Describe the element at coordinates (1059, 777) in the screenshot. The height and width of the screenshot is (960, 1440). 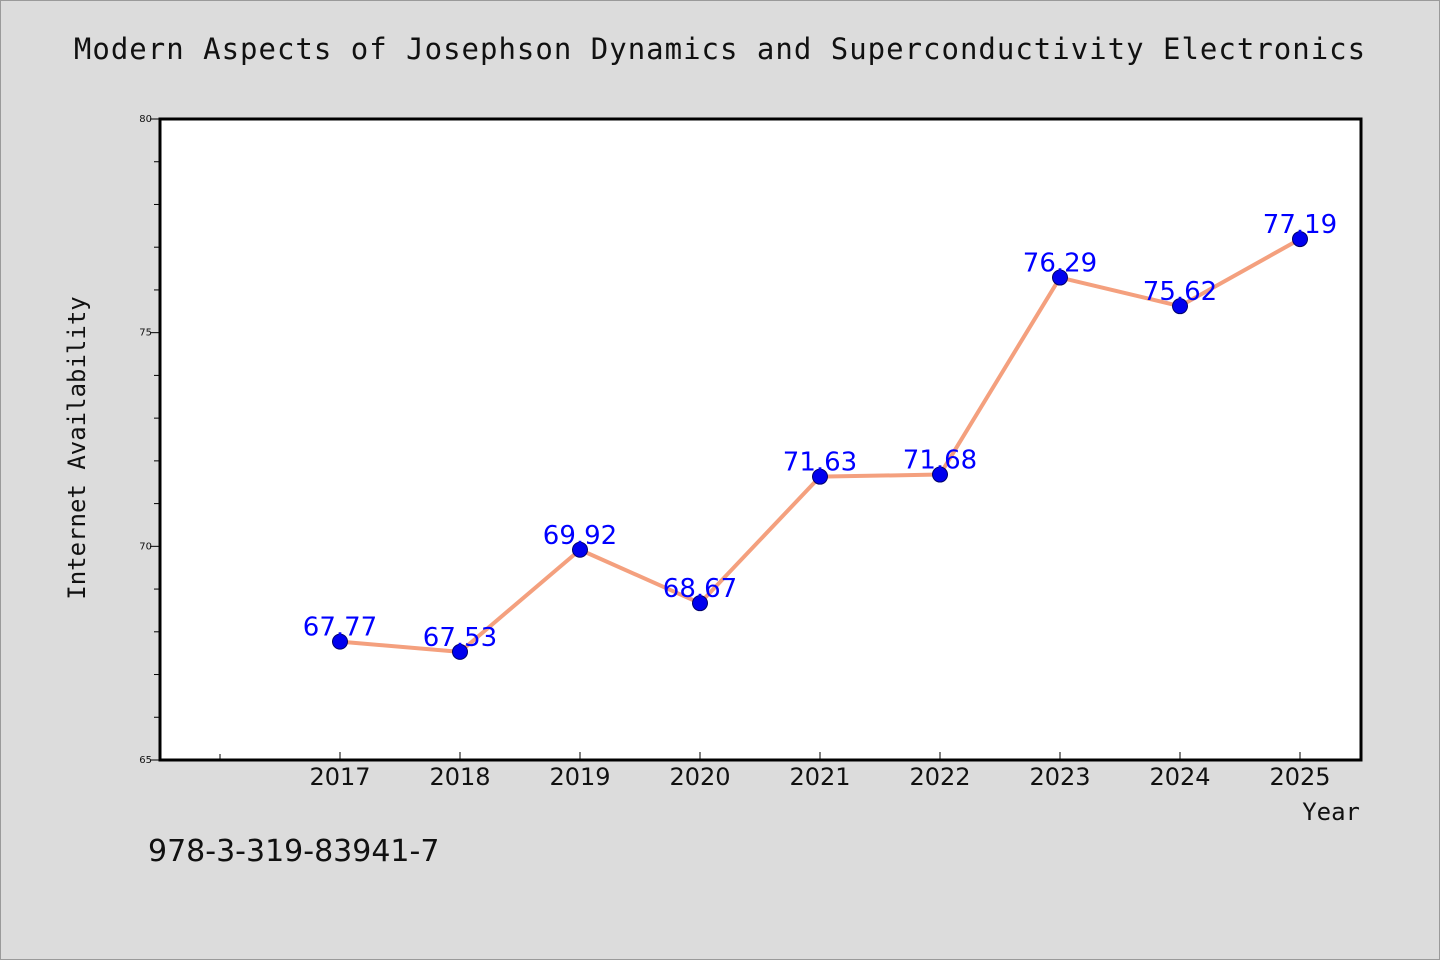
I see `x-tick-label: 2023` at that location.